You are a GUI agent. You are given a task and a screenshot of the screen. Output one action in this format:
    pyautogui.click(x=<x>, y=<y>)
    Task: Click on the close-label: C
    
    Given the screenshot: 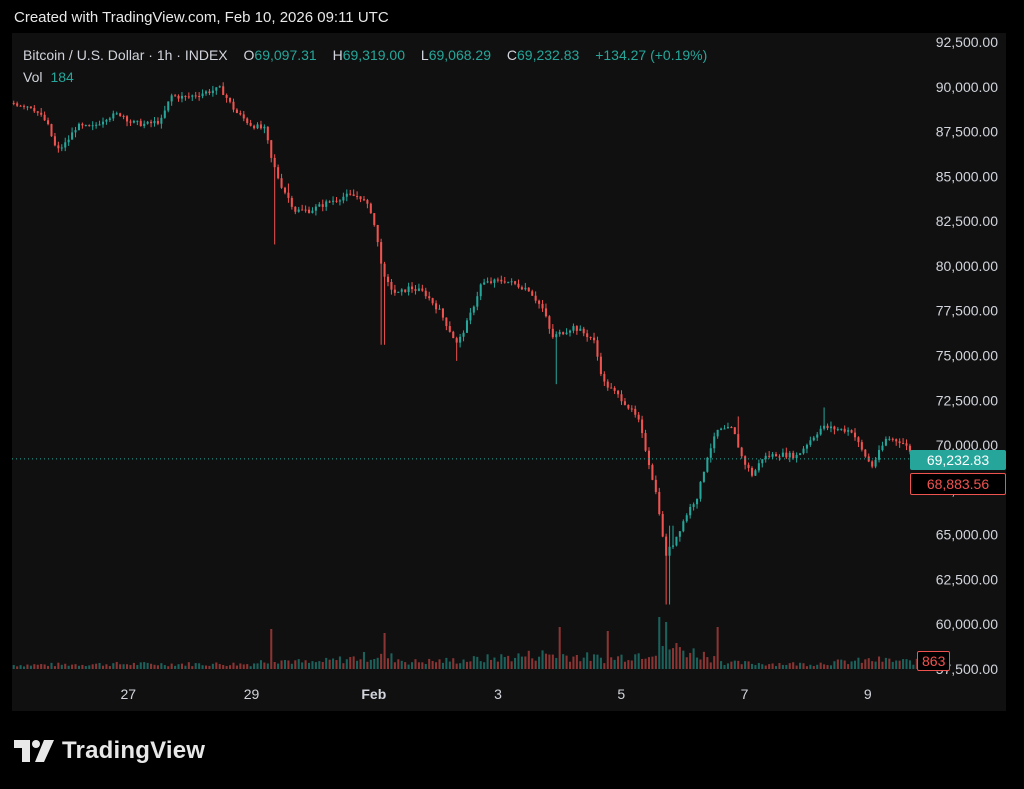 What is the action you would take?
    pyautogui.click(x=512, y=55)
    